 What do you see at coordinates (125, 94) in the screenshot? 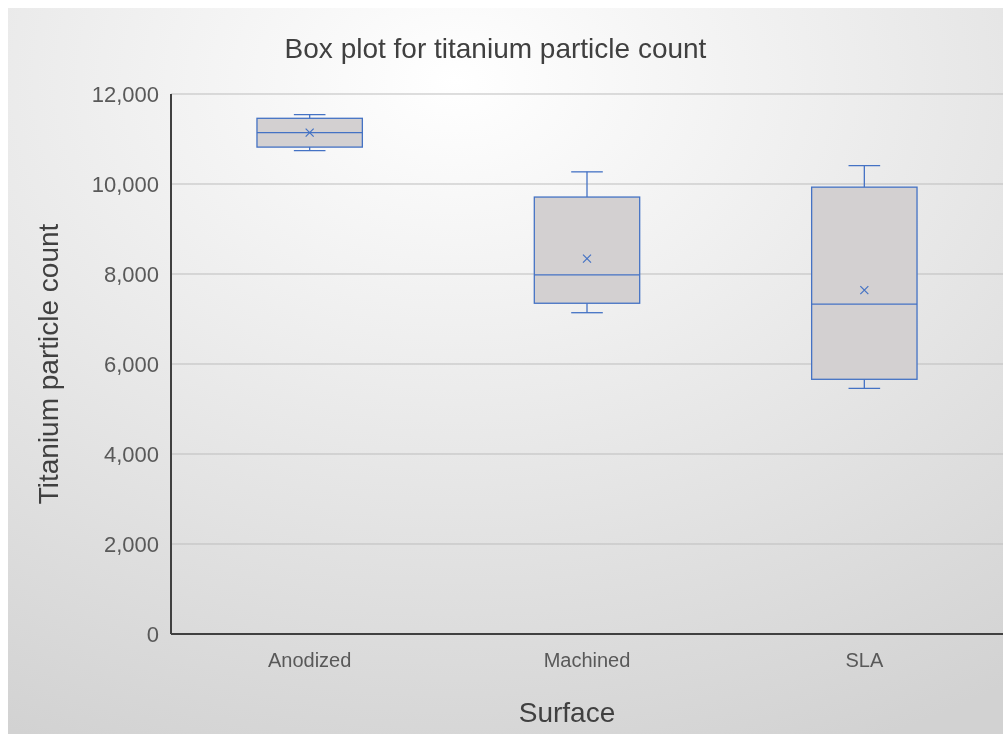
I see `y-tick-label: 12,000` at bounding box center [125, 94].